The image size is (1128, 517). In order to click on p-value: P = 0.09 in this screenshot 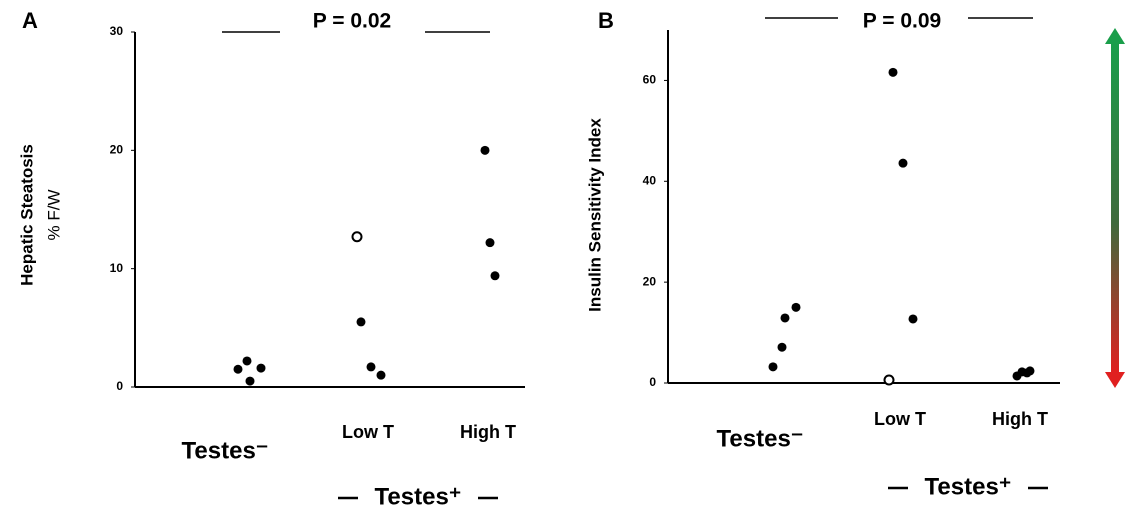, I will do `click(902, 21)`.